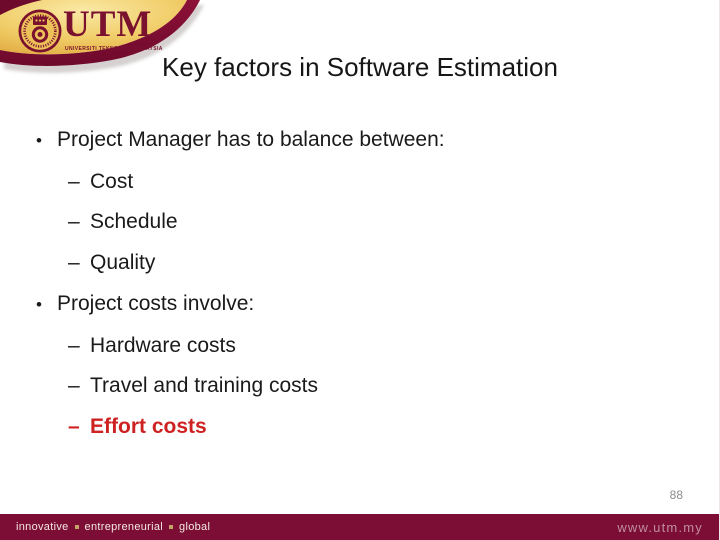  What do you see at coordinates (123, 263) in the screenshot?
I see `bullet-text: Quality` at bounding box center [123, 263].